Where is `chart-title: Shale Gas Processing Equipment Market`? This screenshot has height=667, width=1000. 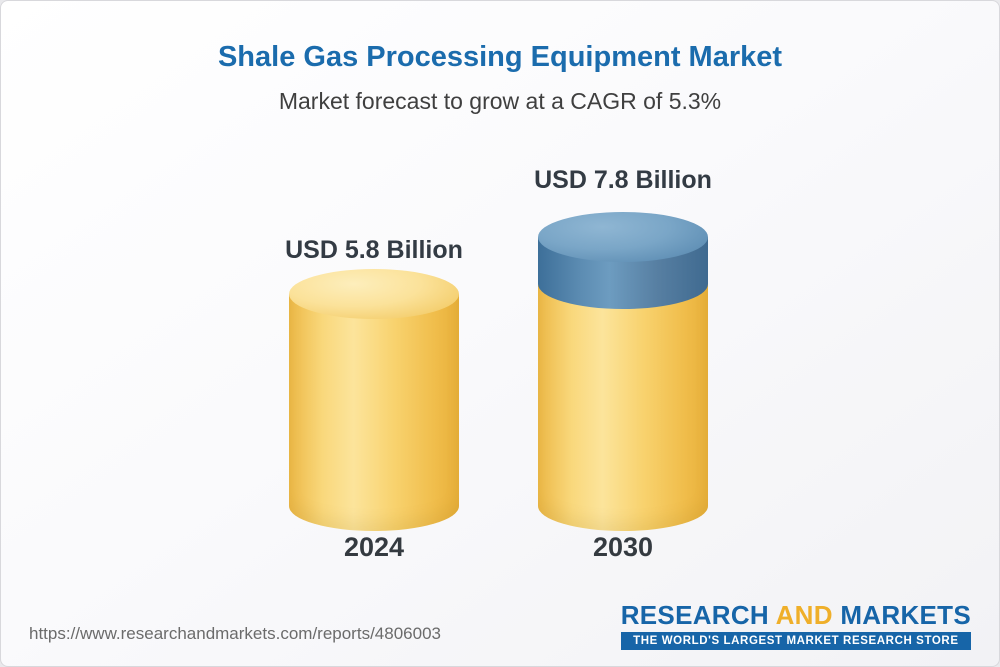 chart-title: Shale Gas Processing Equipment Market is located at coordinates (500, 57).